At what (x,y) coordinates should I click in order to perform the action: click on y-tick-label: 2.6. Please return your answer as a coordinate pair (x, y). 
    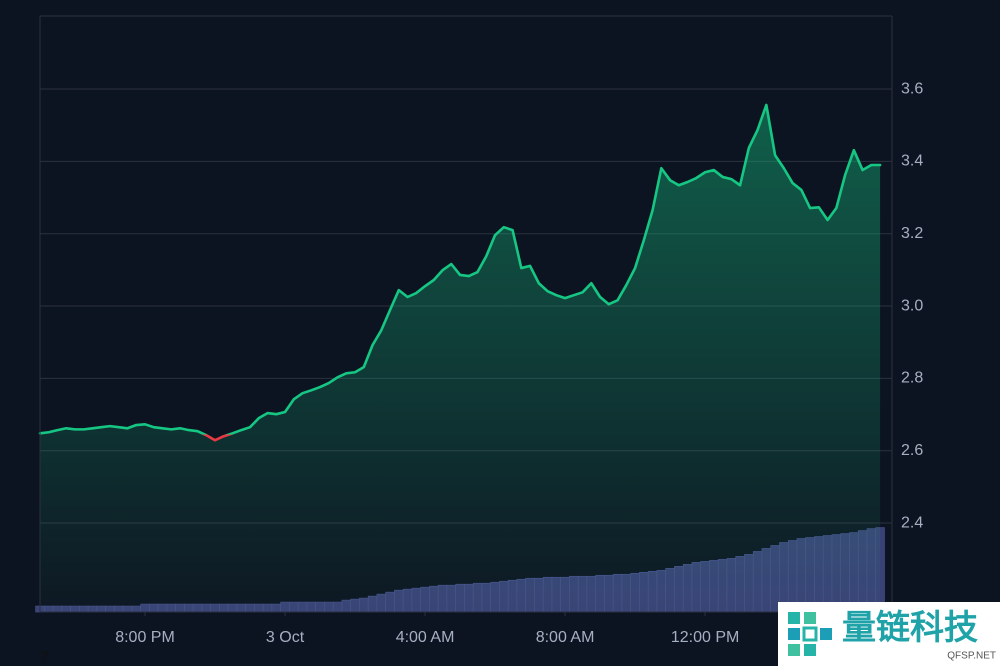
    Looking at the image, I should click on (912, 450).